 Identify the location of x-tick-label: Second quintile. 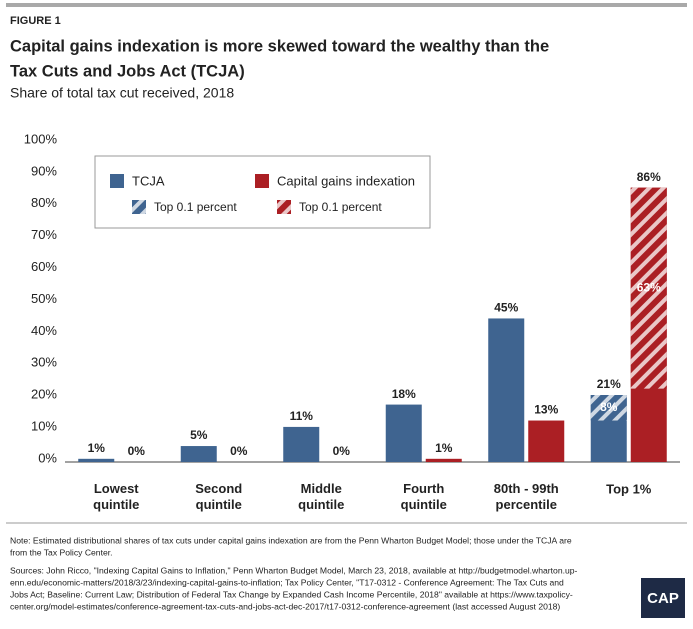
(218, 496).